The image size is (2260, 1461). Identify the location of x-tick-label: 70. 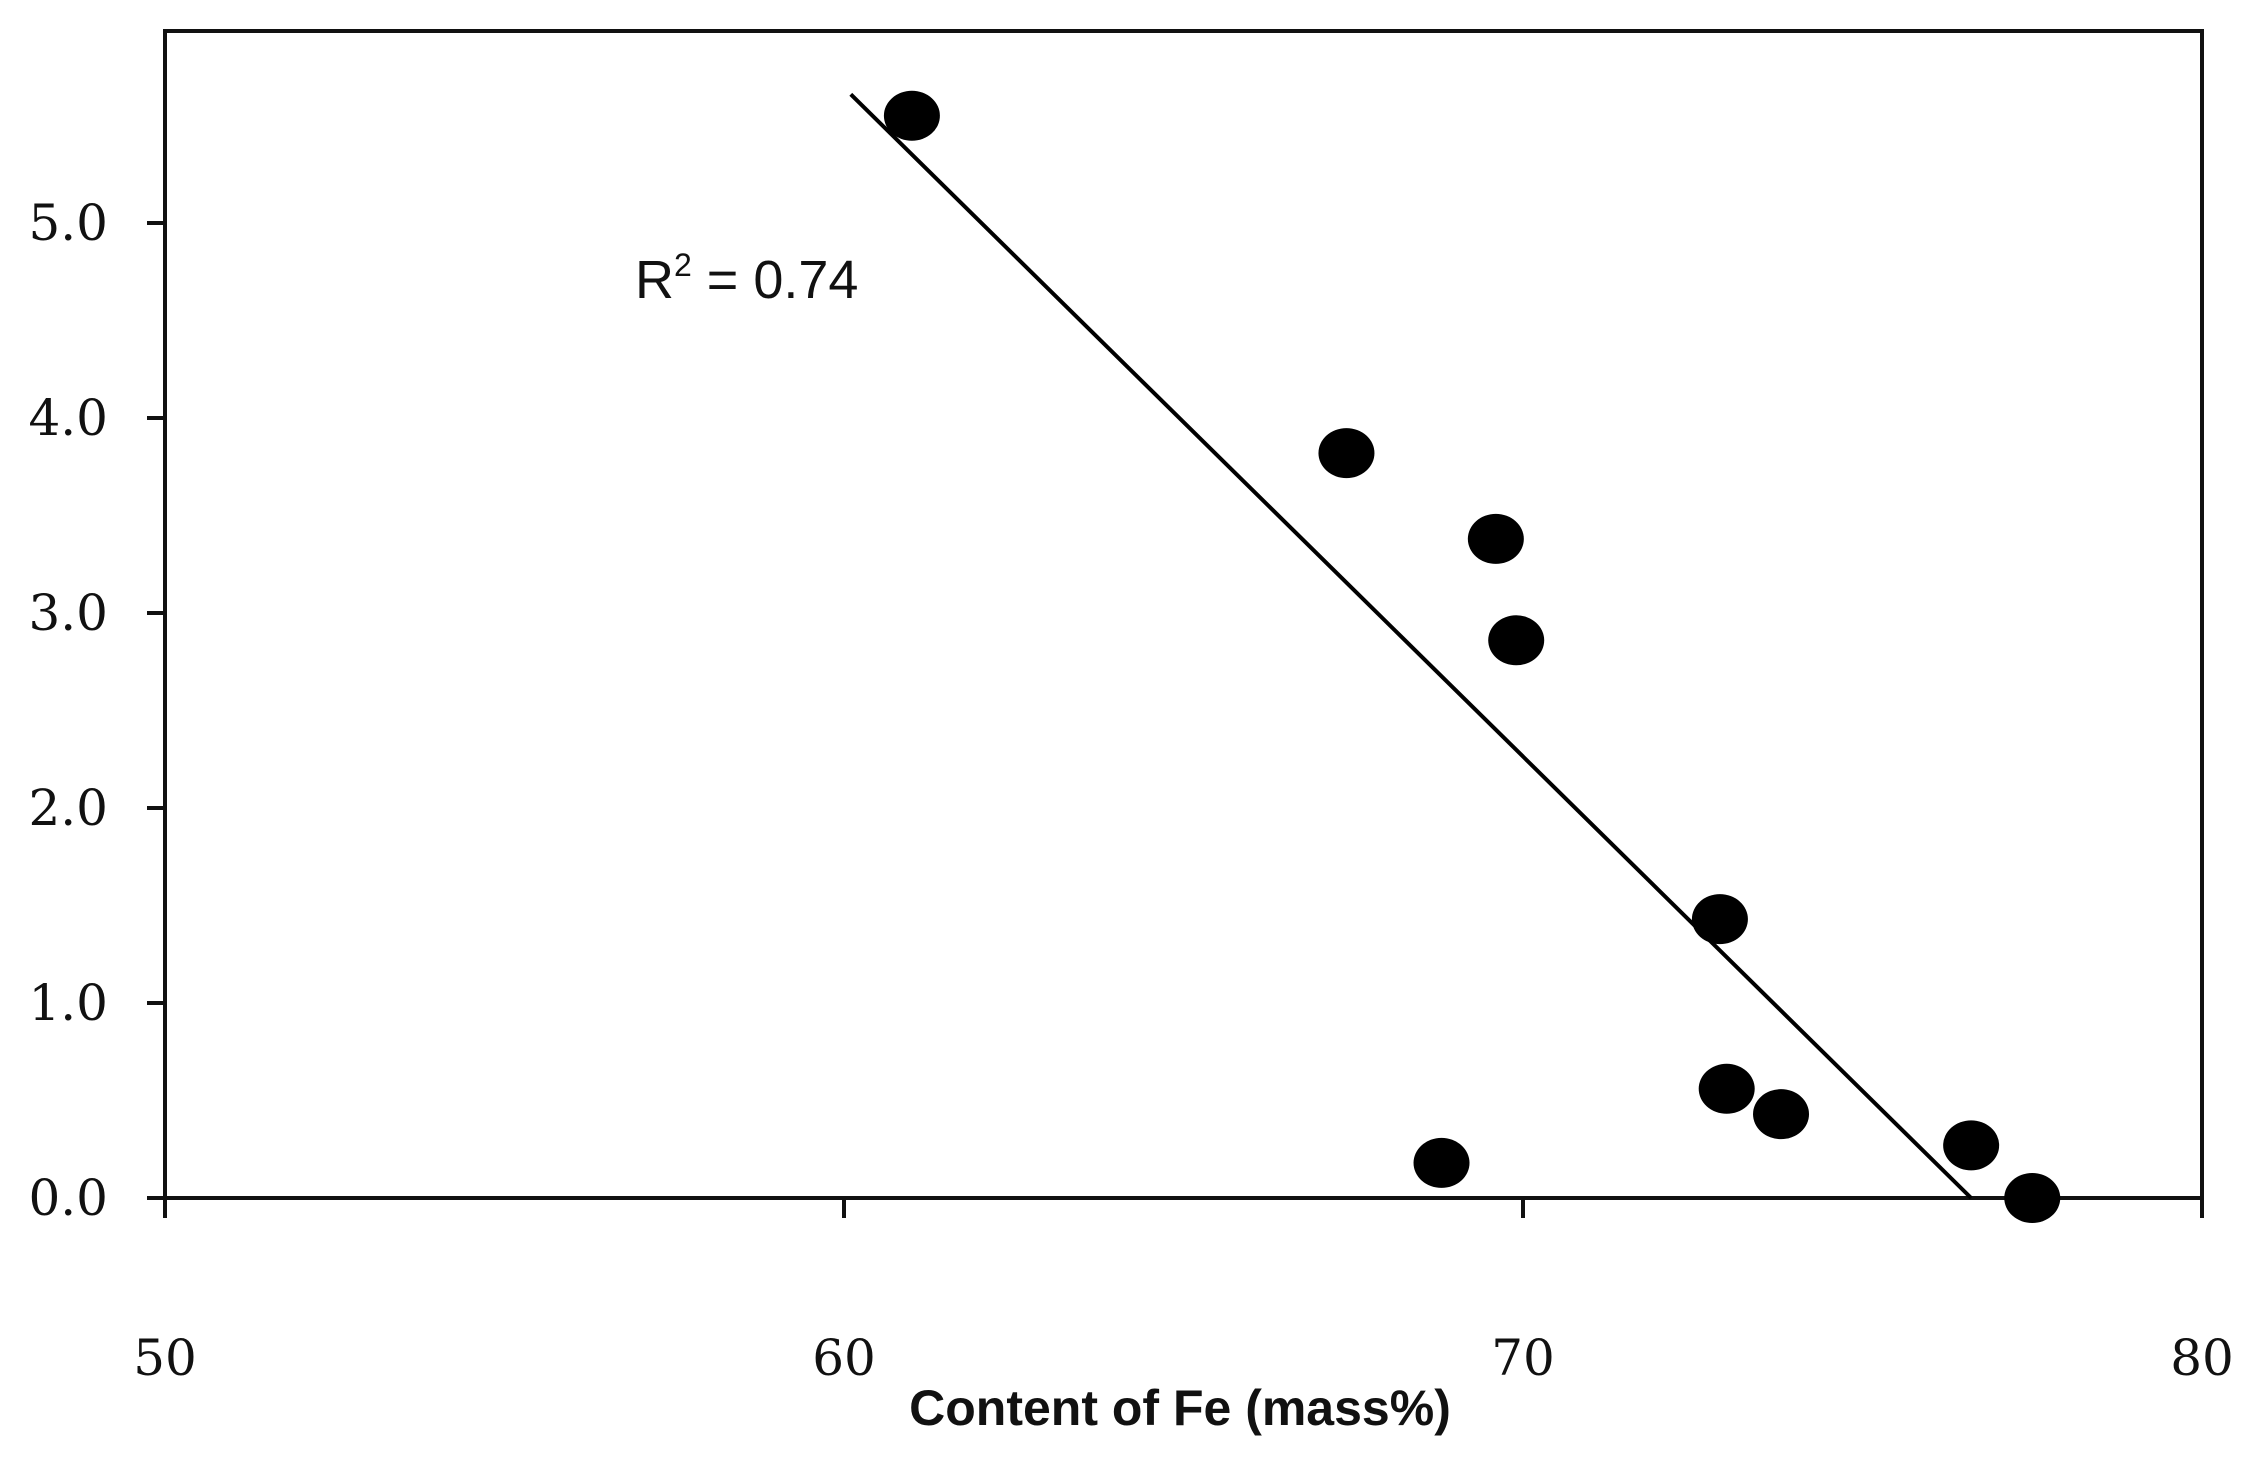
(1523, 1358).